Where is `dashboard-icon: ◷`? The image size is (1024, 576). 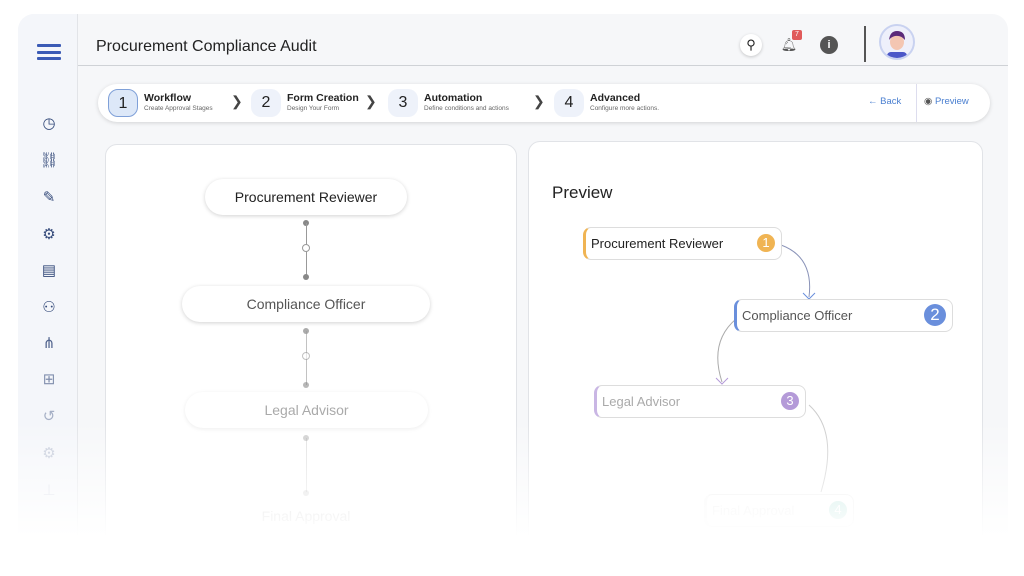 dashboard-icon: ◷ is located at coordinates (49, 123).